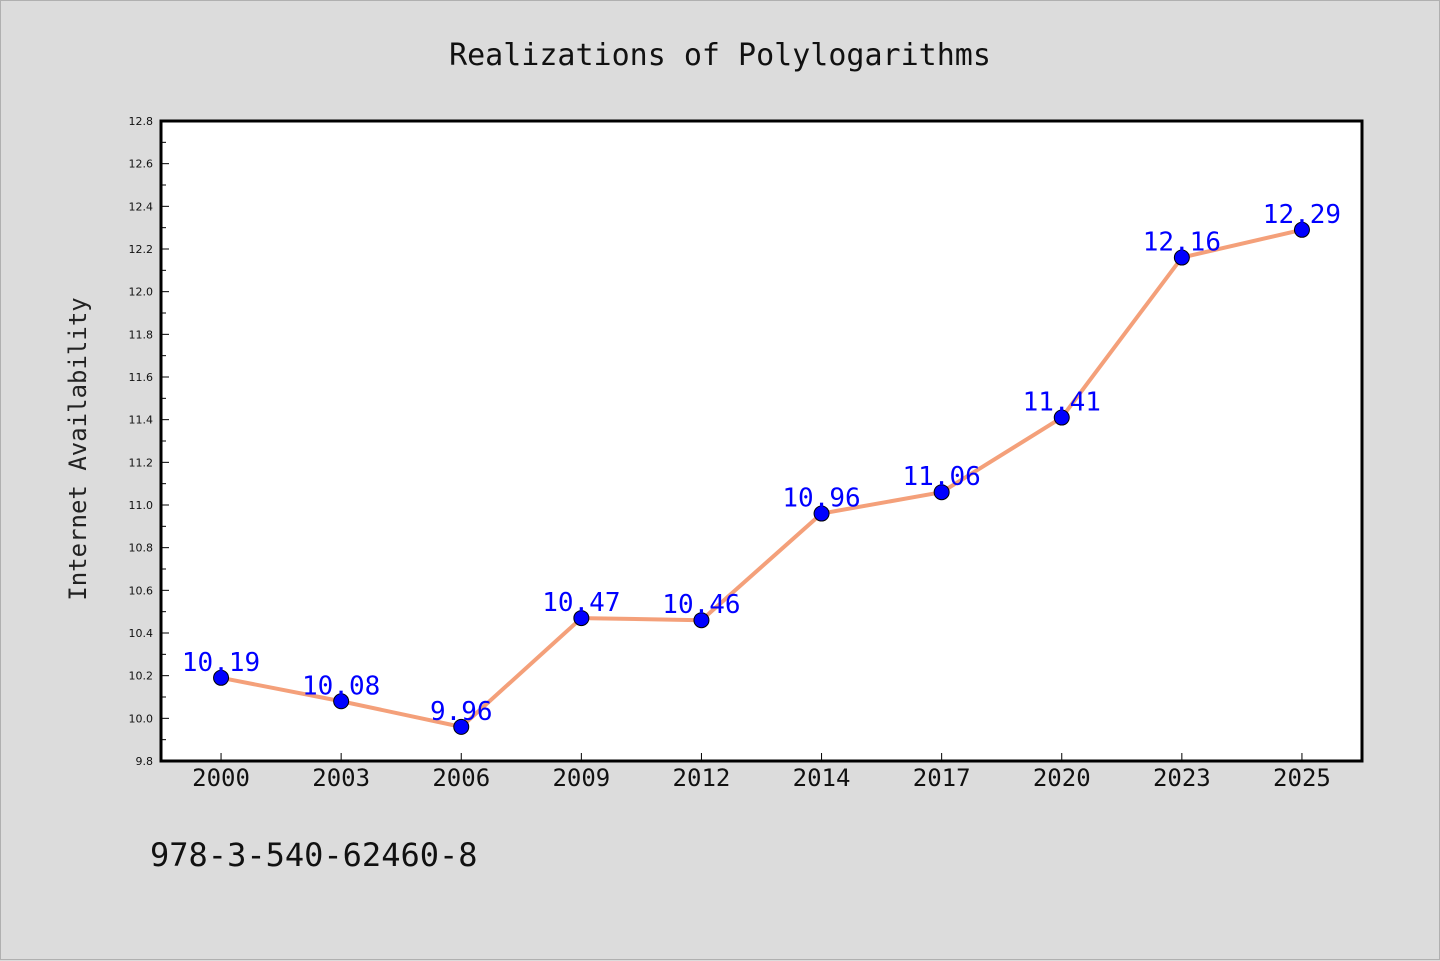 Image resolution: width=1440 pixels, height=961 pixels. I want to click on x-tick-label: 2017, so click(942, 778).